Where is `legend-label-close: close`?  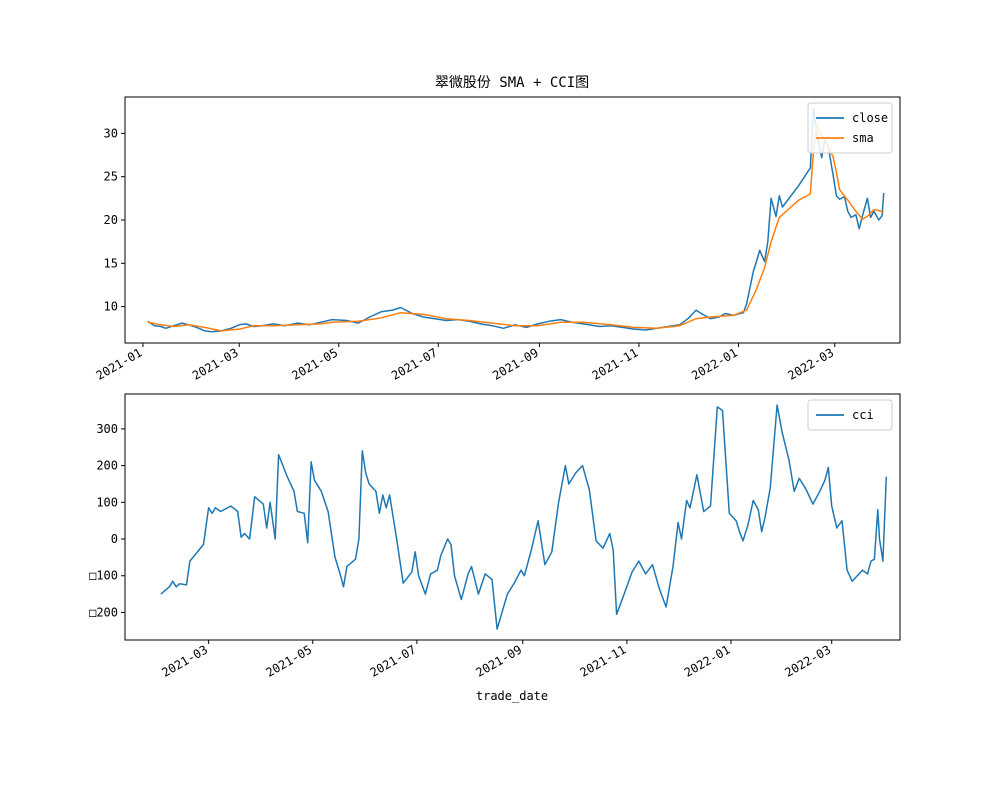 legend-label-close: close is located at coordinates (870, 118).